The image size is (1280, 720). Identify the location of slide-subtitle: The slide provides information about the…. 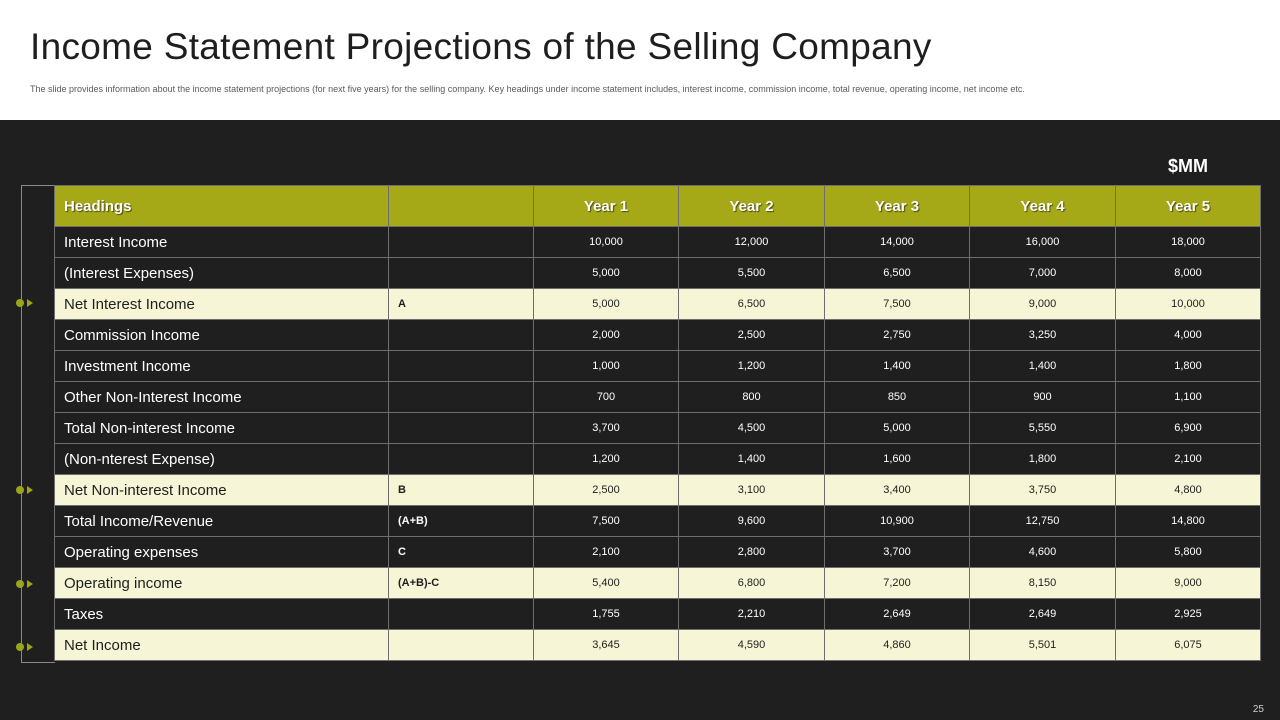
(527, 89).